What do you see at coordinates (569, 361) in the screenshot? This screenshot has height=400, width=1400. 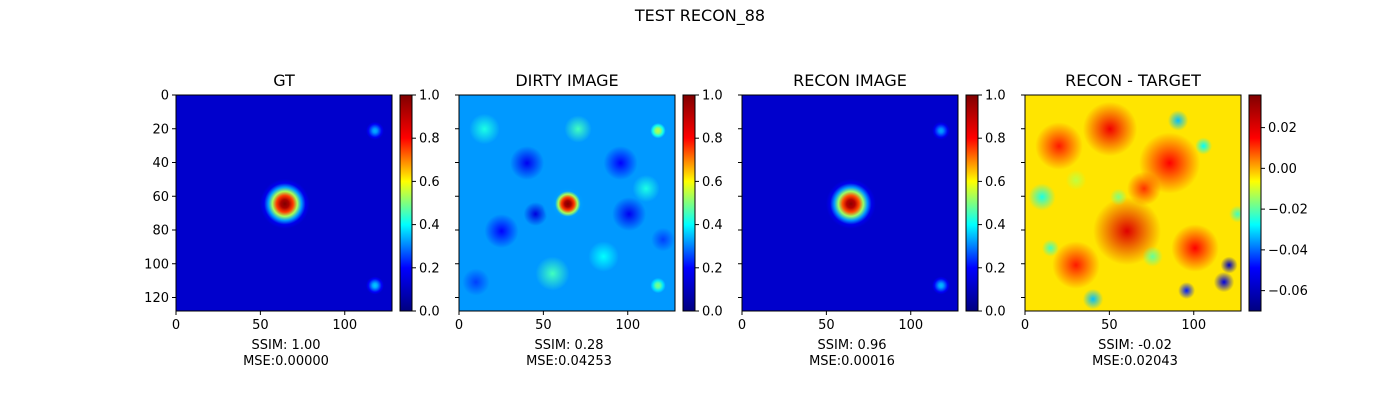 I see `metric-caption: MSE:0.04253` at bounding box center [569, 361].